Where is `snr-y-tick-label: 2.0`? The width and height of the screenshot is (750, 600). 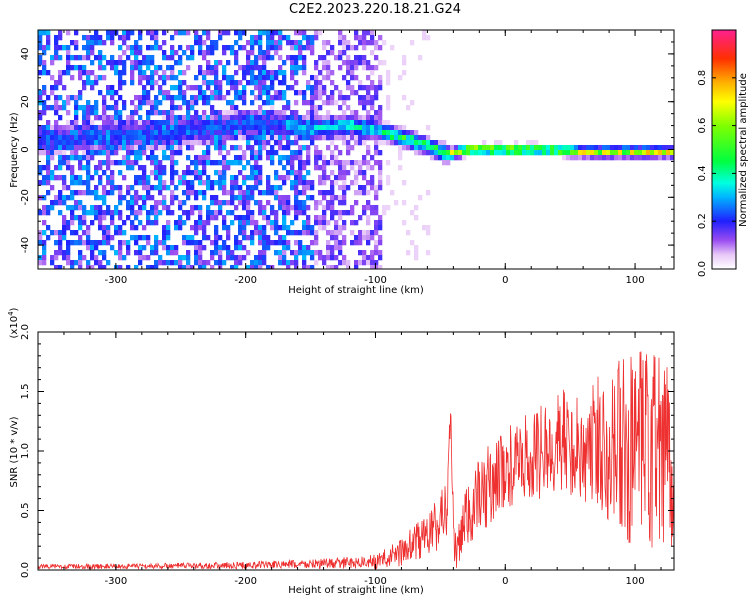
snr-y-tick-label: 2.0 is located at coordinates (25, 332).